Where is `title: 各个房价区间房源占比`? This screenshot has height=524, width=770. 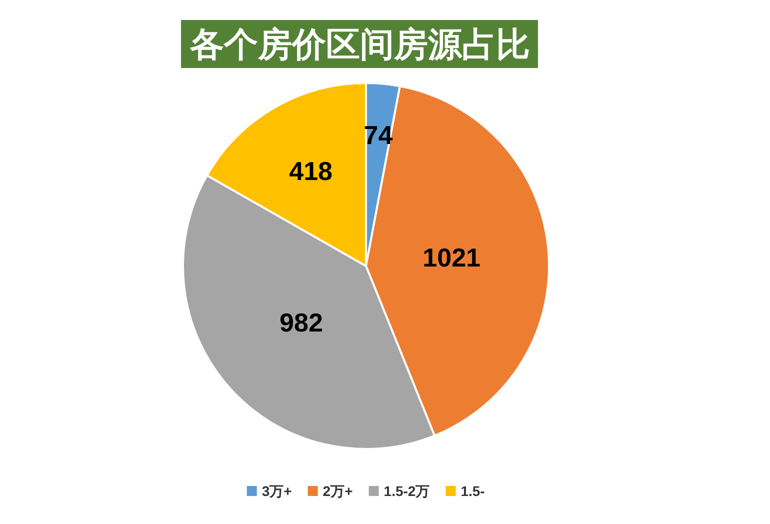 title: 各个房价区间房源占比 is located at coordinates (359, 44).